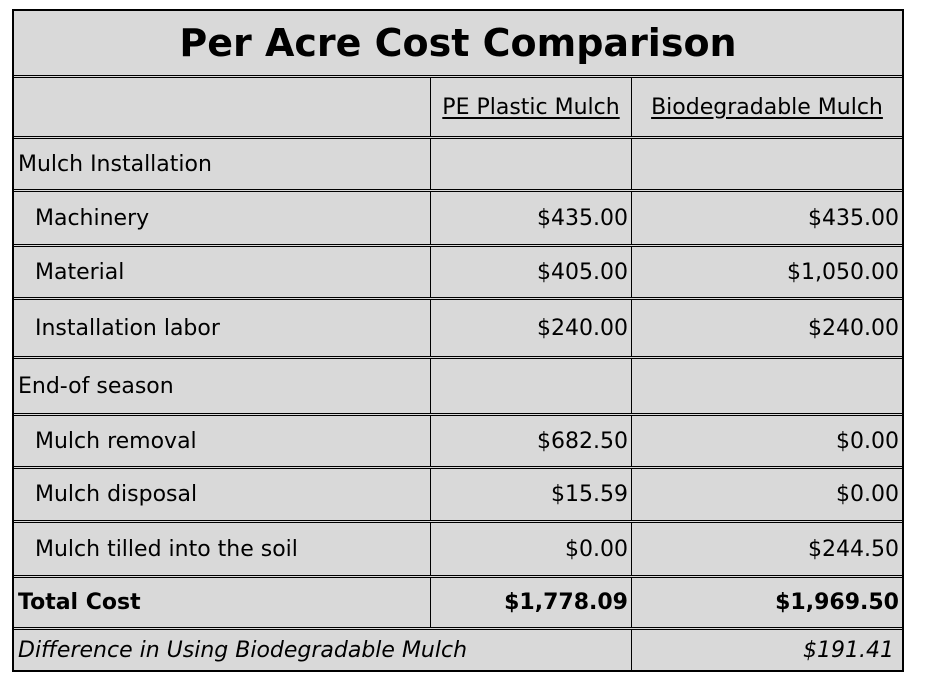 This screenshot has height=682, width=926. I want to click on bio-value: $244.50, so click(766, 549).